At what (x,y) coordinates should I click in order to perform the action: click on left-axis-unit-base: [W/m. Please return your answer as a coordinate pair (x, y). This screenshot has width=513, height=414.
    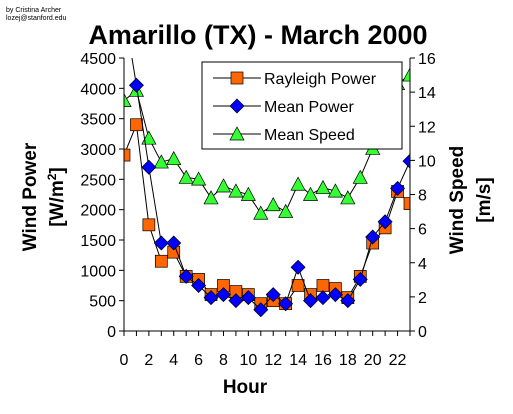
    Looking at the image, I should click on (57, 203).